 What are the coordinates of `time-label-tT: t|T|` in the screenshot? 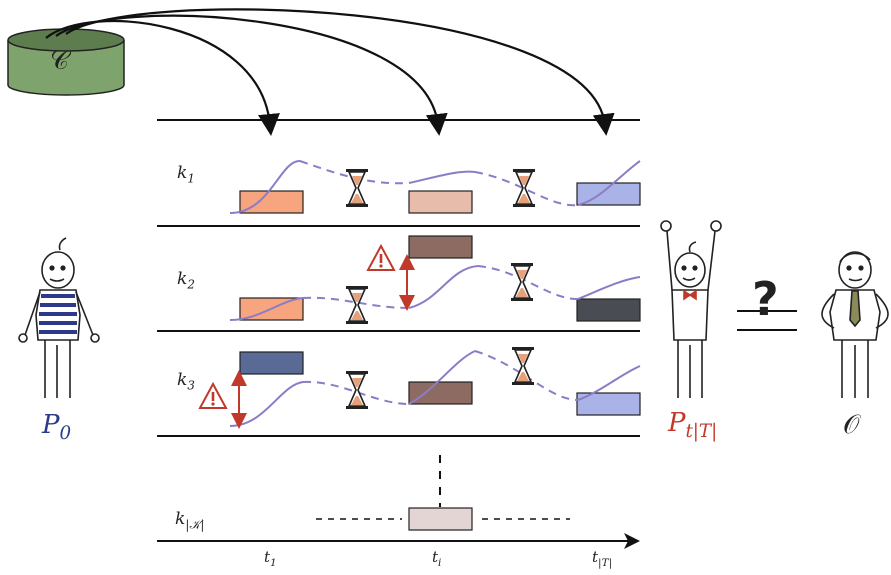 It's located at (602, 558).